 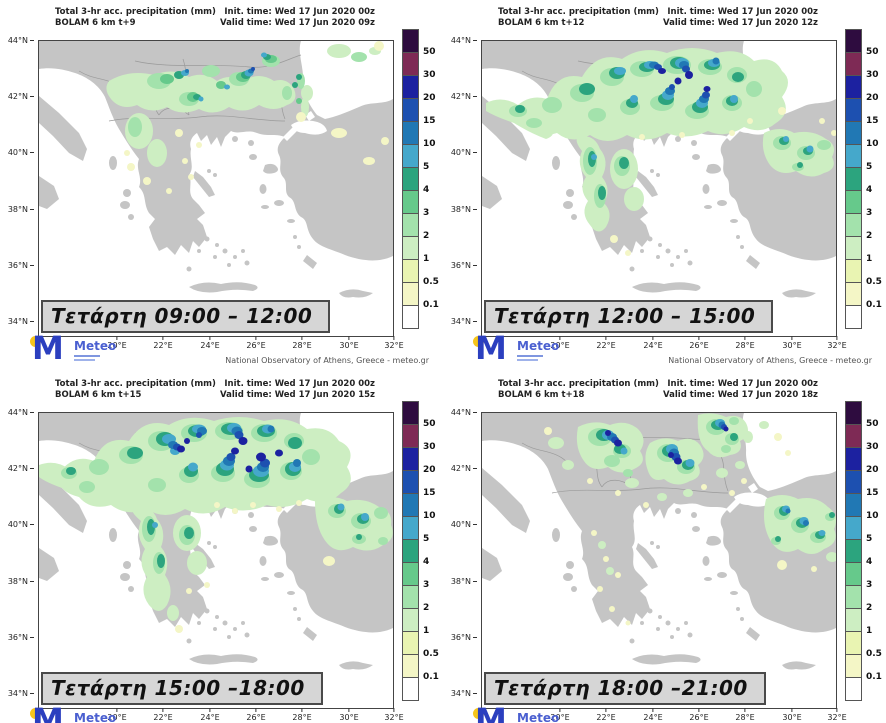 I want to click on product-title: Total 3-hr acc. precipitation (mm), so click(x=578, y=12).